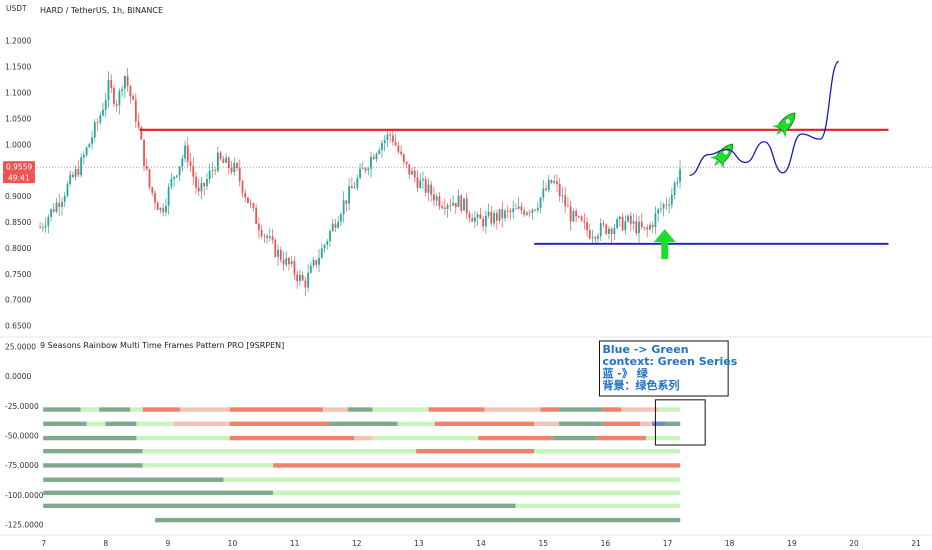 Image resolution: width=932 pixels, height=550 pixels. What do you see at coordinates (680, 422) in the screenshot?
I see `highlight-box` at bounding box center [680, 422].